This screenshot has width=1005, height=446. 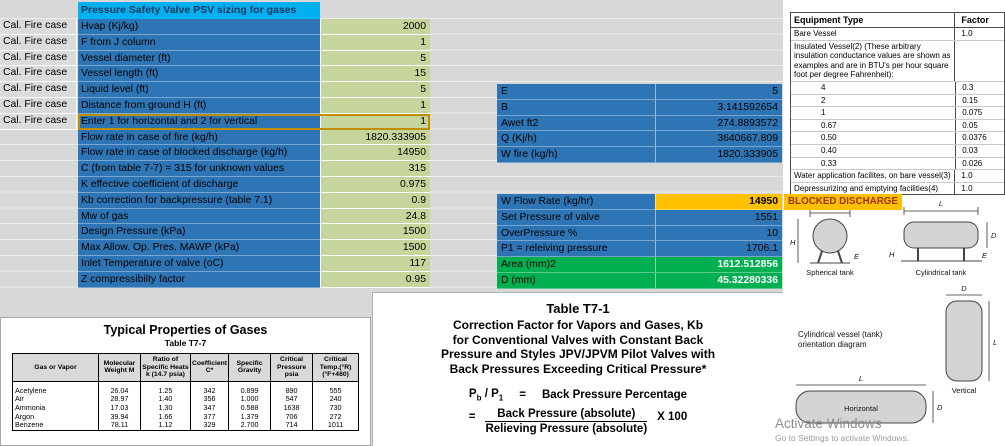 I want to click on calc-value-cell: 1820.333905, so click(x=718, y=155).